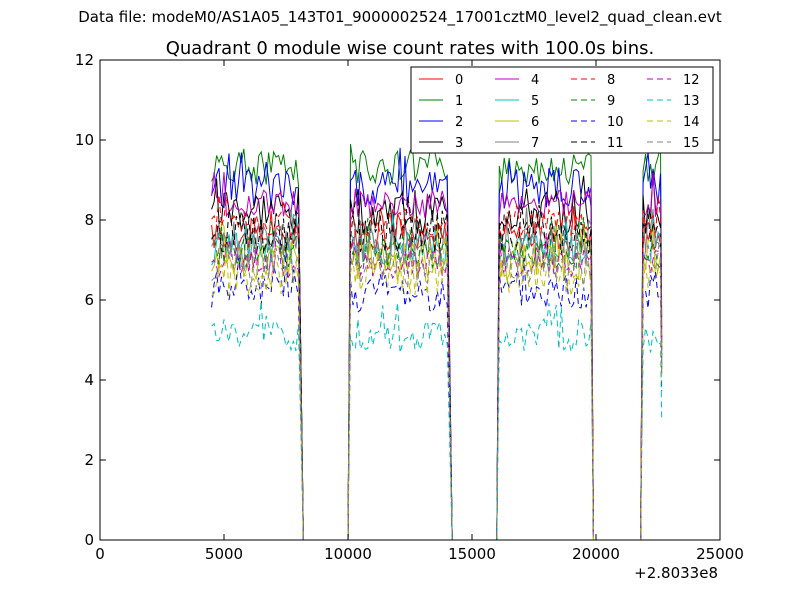 This screenshot has height=600, width=800. I want to click on legend-box, so click(562, 110).